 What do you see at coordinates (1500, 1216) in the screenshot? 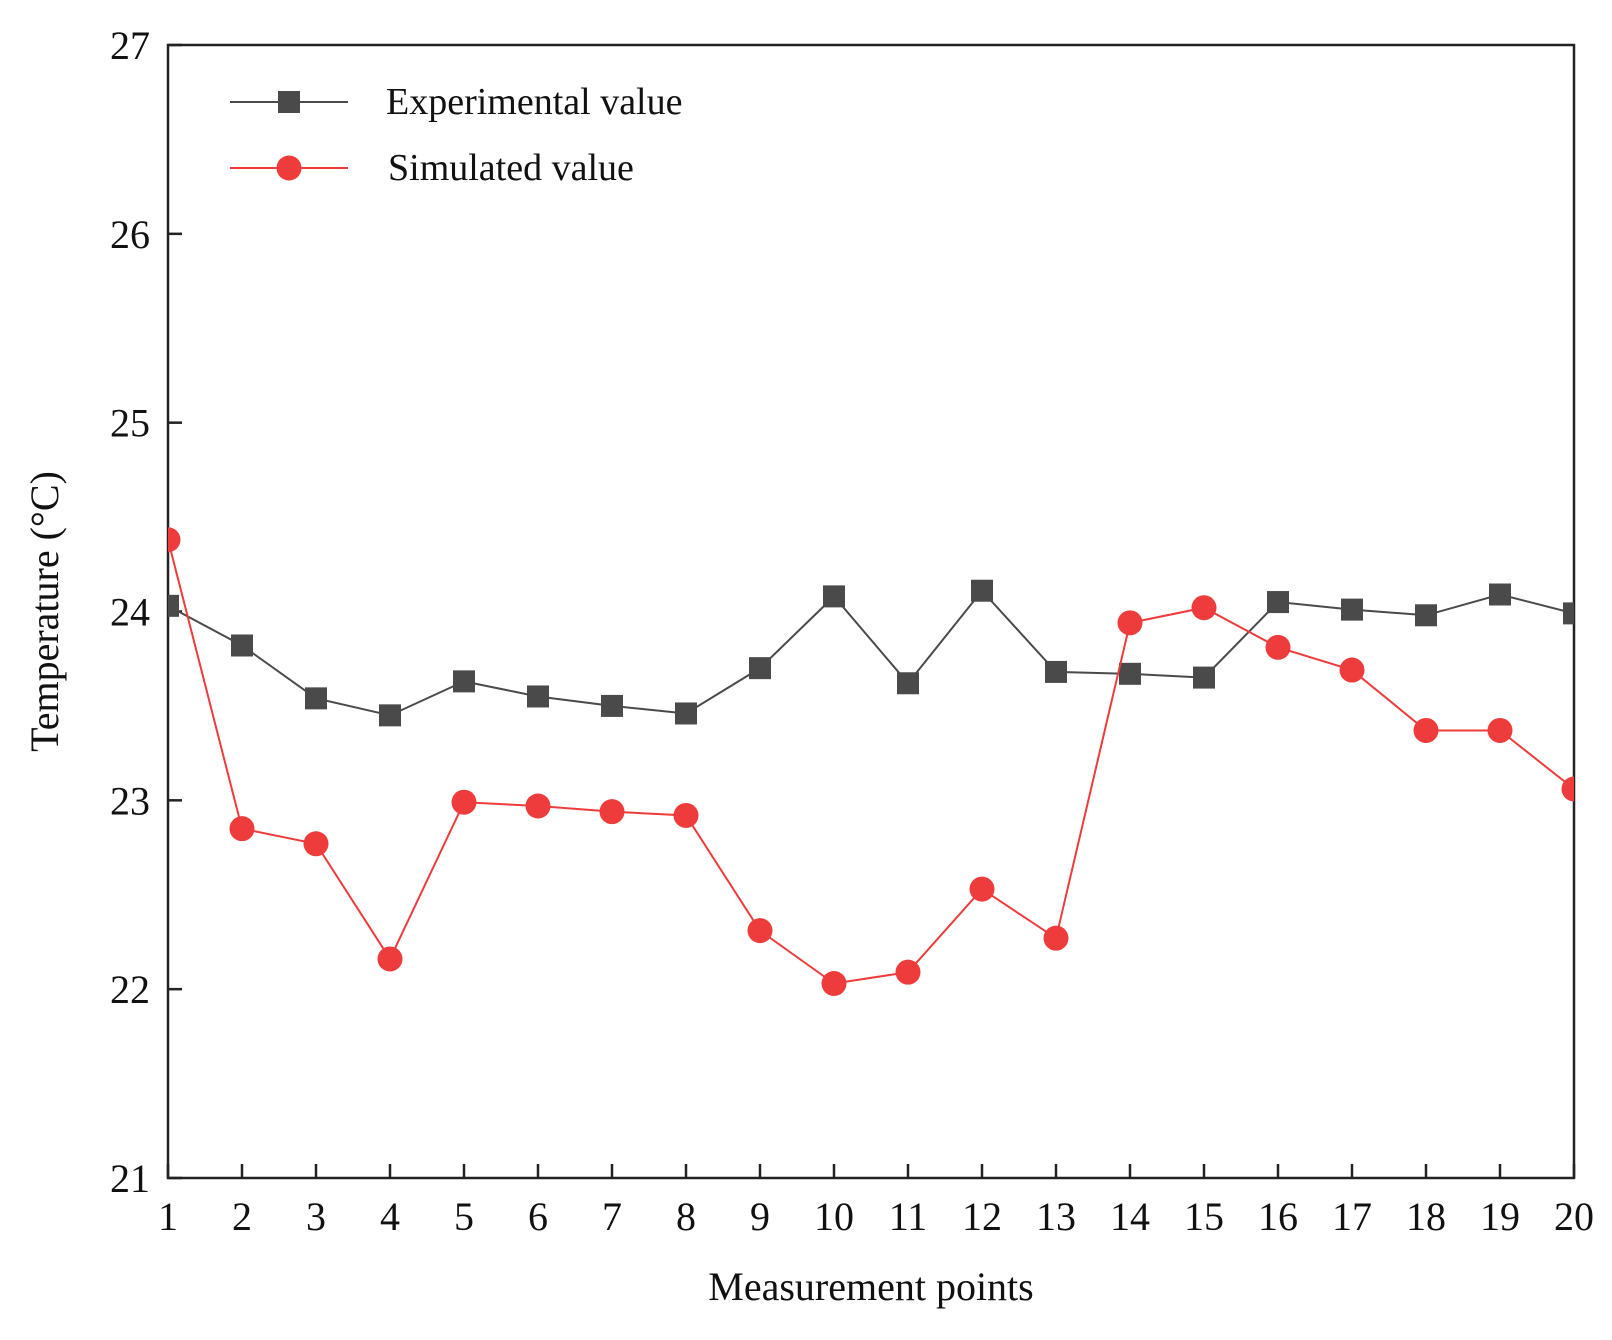
I see `x-tick-label: 19` at bounding box center [1500, 1216].